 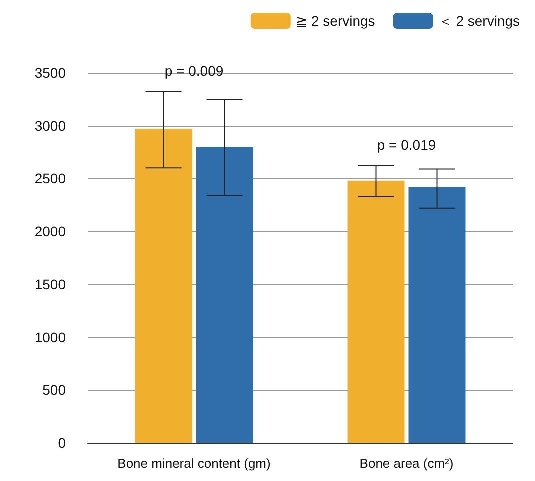 I want to click on annotation: p = 0.009, so click(x=194, y=71).